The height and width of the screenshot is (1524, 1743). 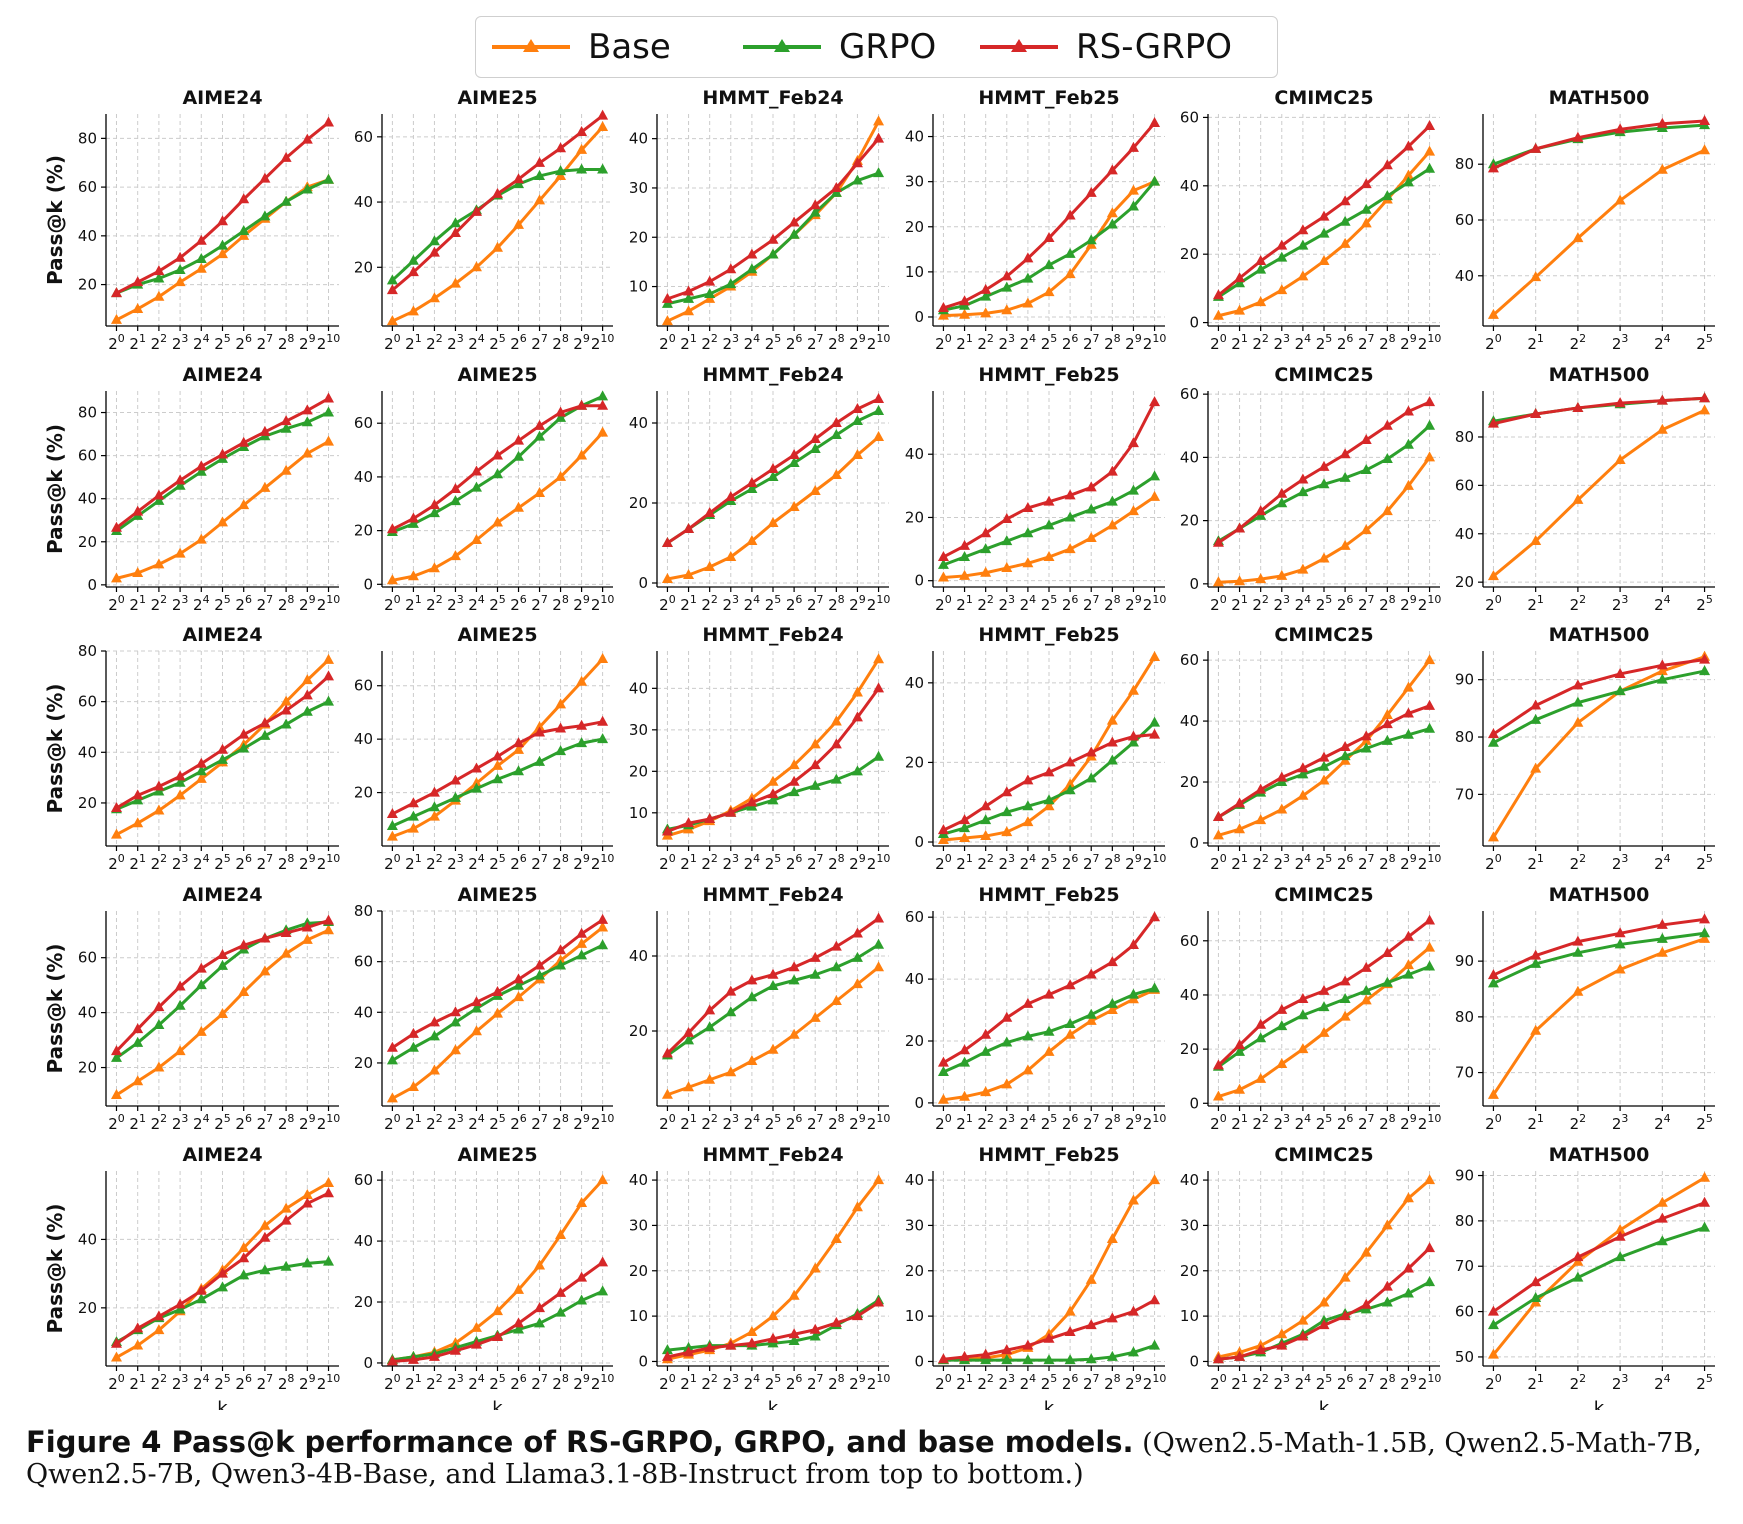 What do you see at coordinates (1464, 437) in the screenshot?
I see `y-tick-label: 80` at bounding box center [1464, 437].